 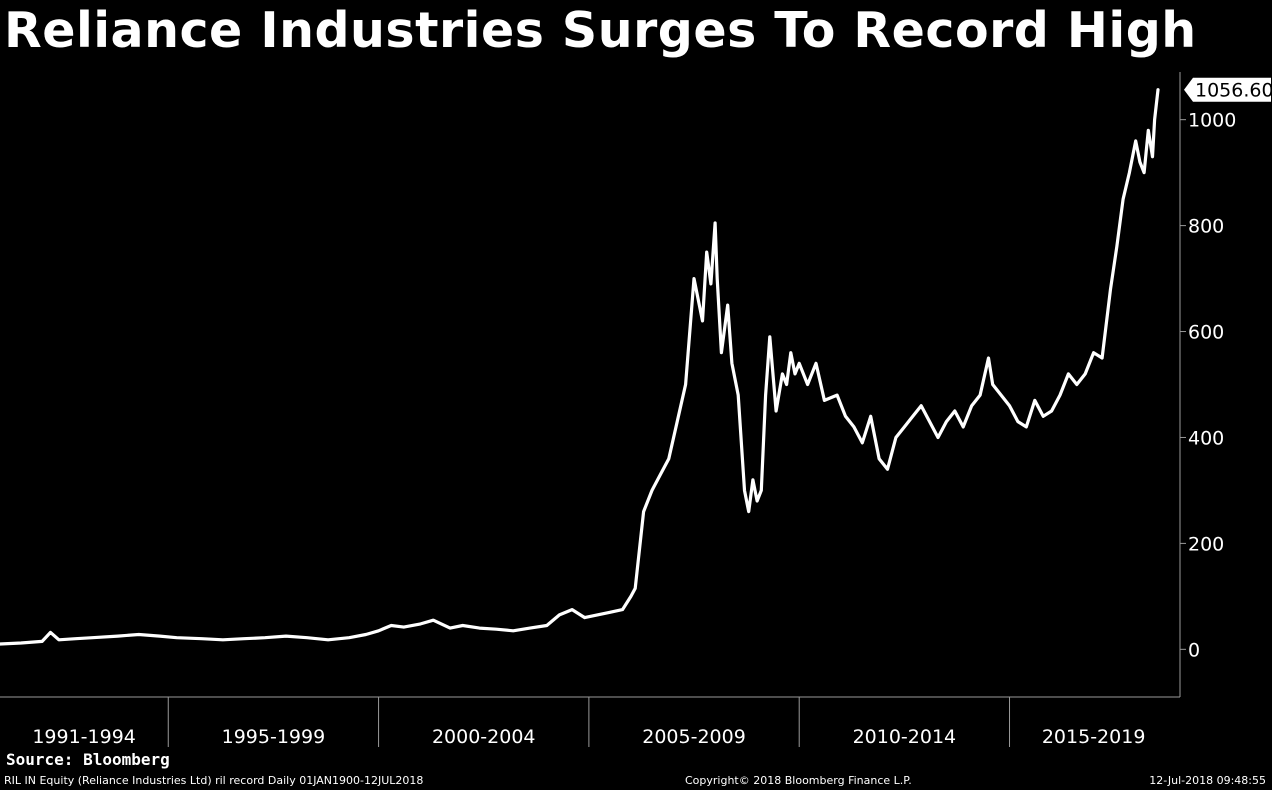 I want to click on y-tick-label: 400, so click(x=1206, y=438).